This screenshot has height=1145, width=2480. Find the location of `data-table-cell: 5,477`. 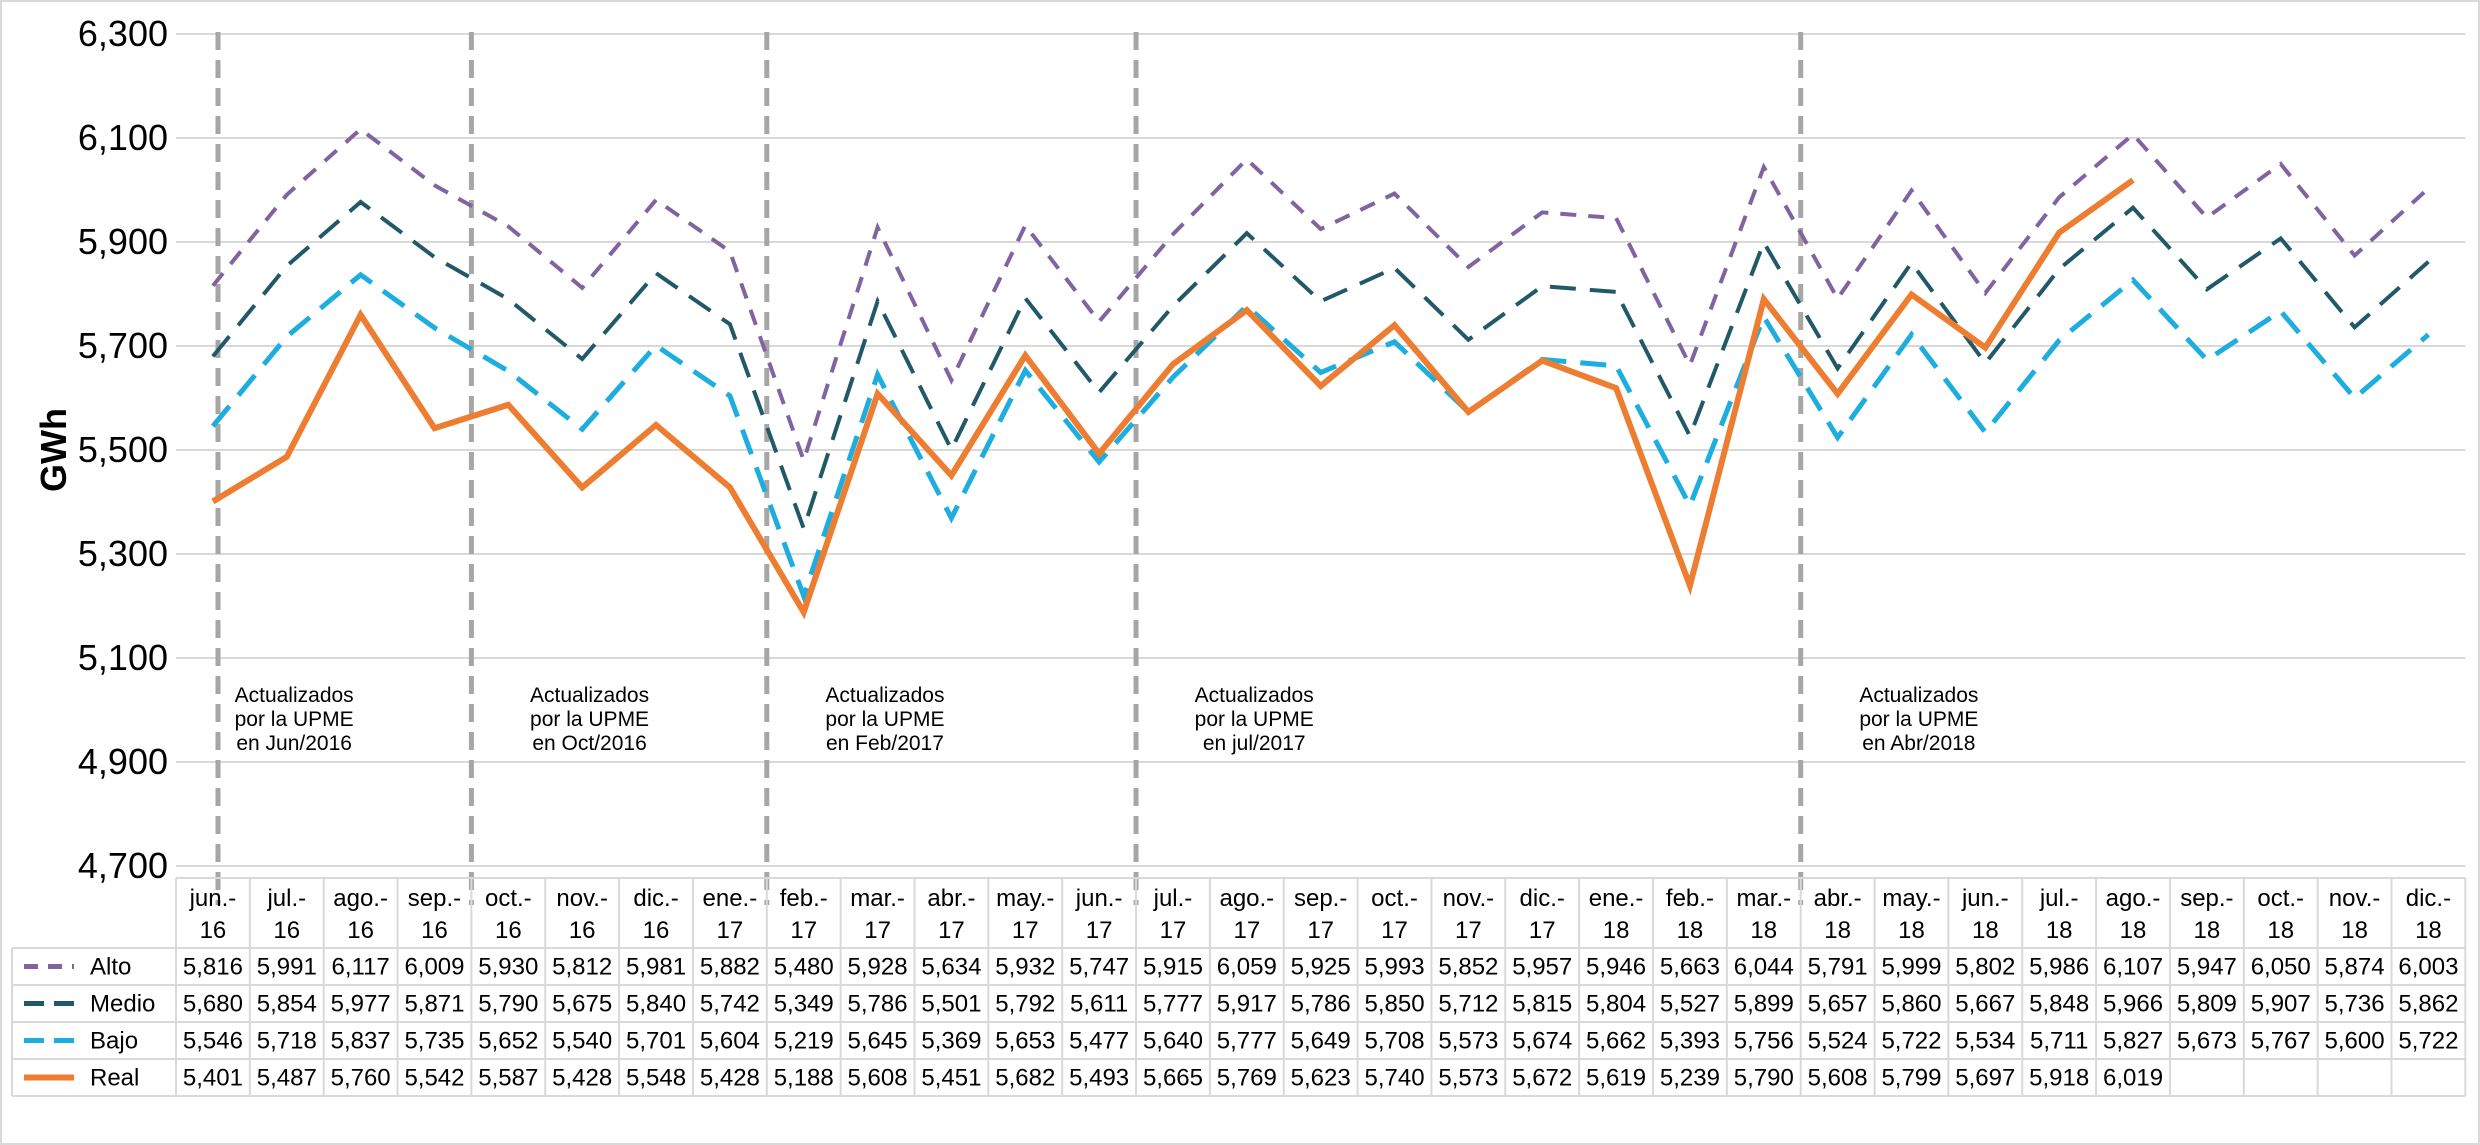

data-table-cell: 5,477 is located at coordinates (1099, 1041).